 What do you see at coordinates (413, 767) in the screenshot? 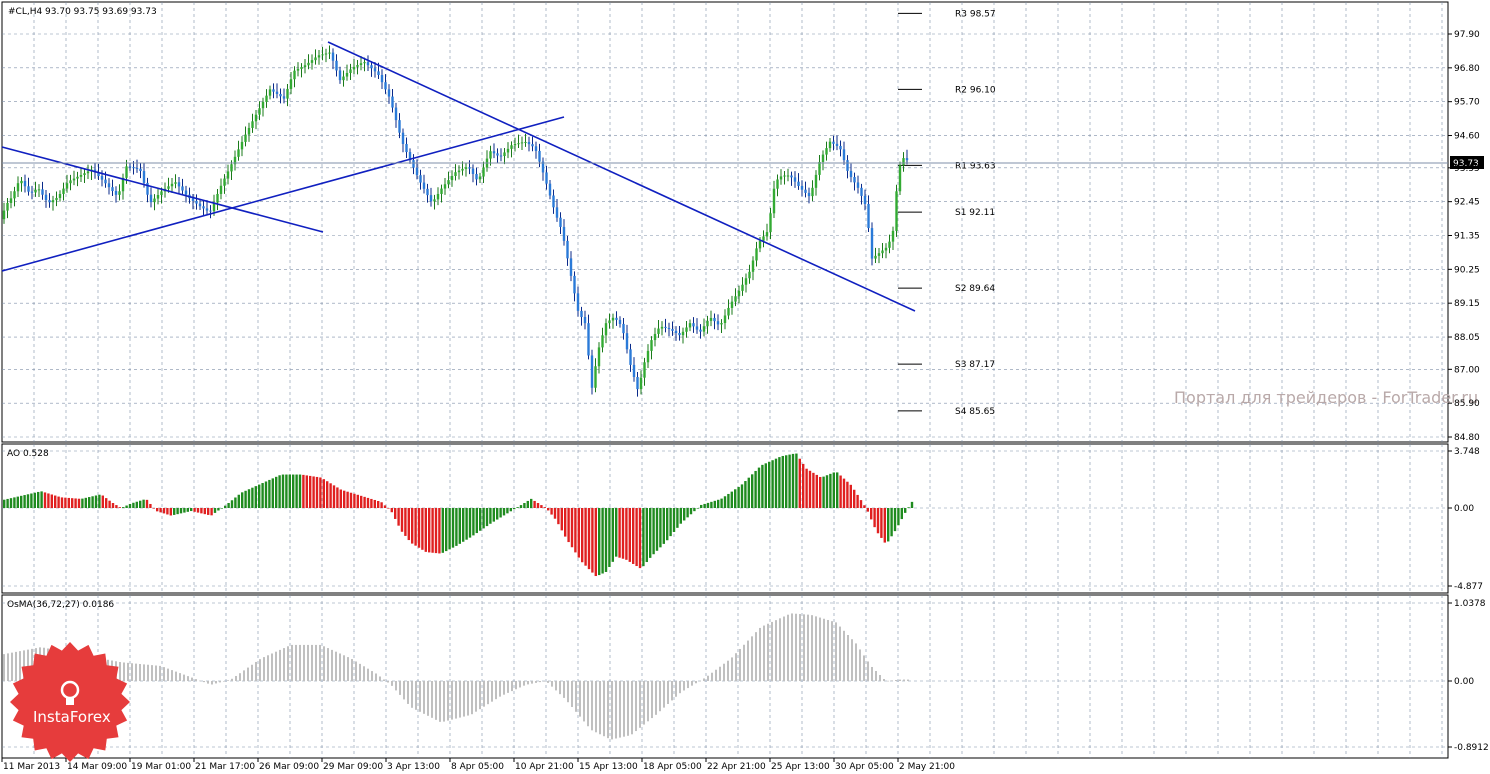
I see `time-tick: 3 Apr 13:00` at bounding box center [413, 767].